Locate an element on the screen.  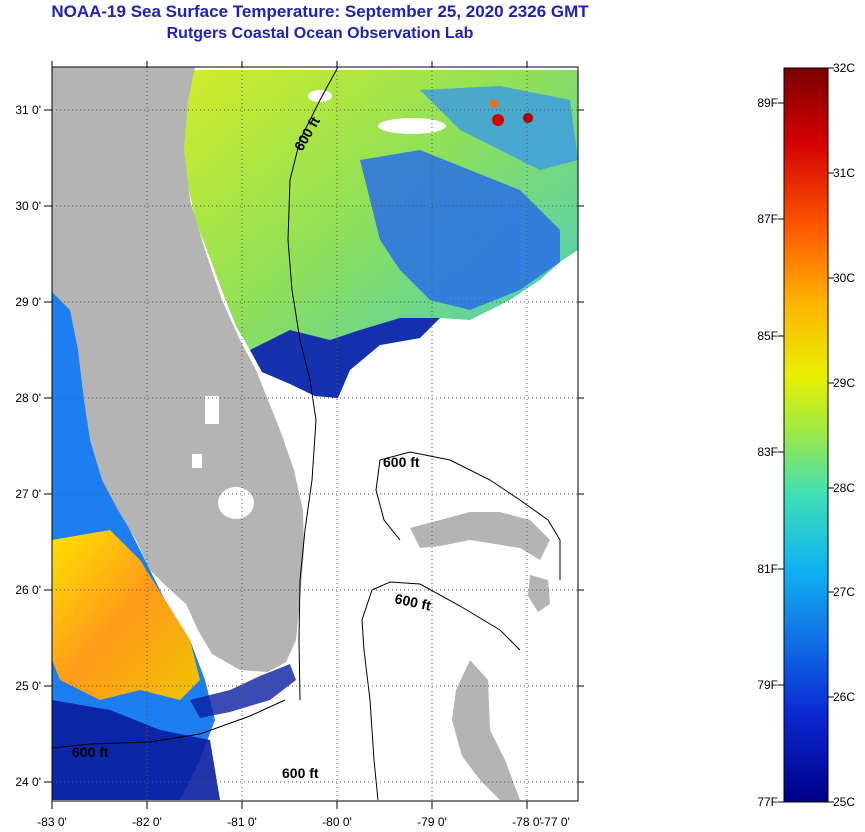
longitude-label: -77 0' is located at coordinates (555, 822).